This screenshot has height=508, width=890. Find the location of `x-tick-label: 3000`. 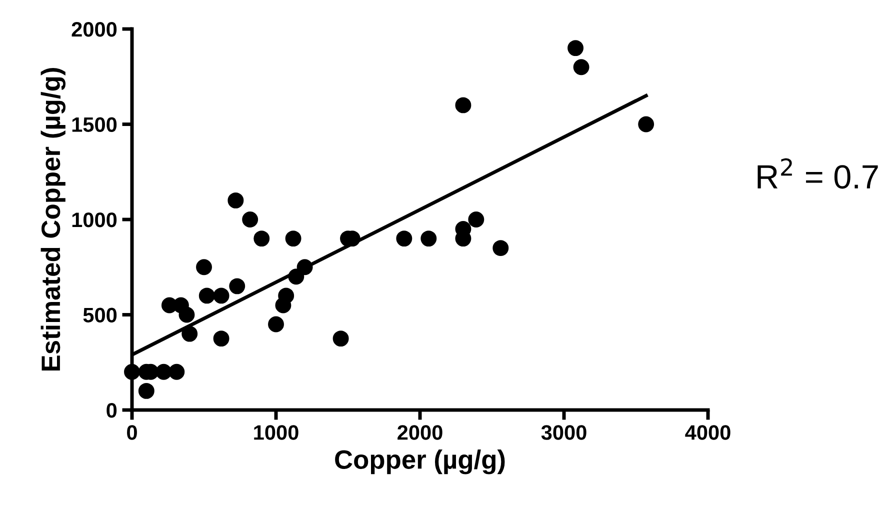

x-tick-label: 3000 is located at coordinates (563, 432).